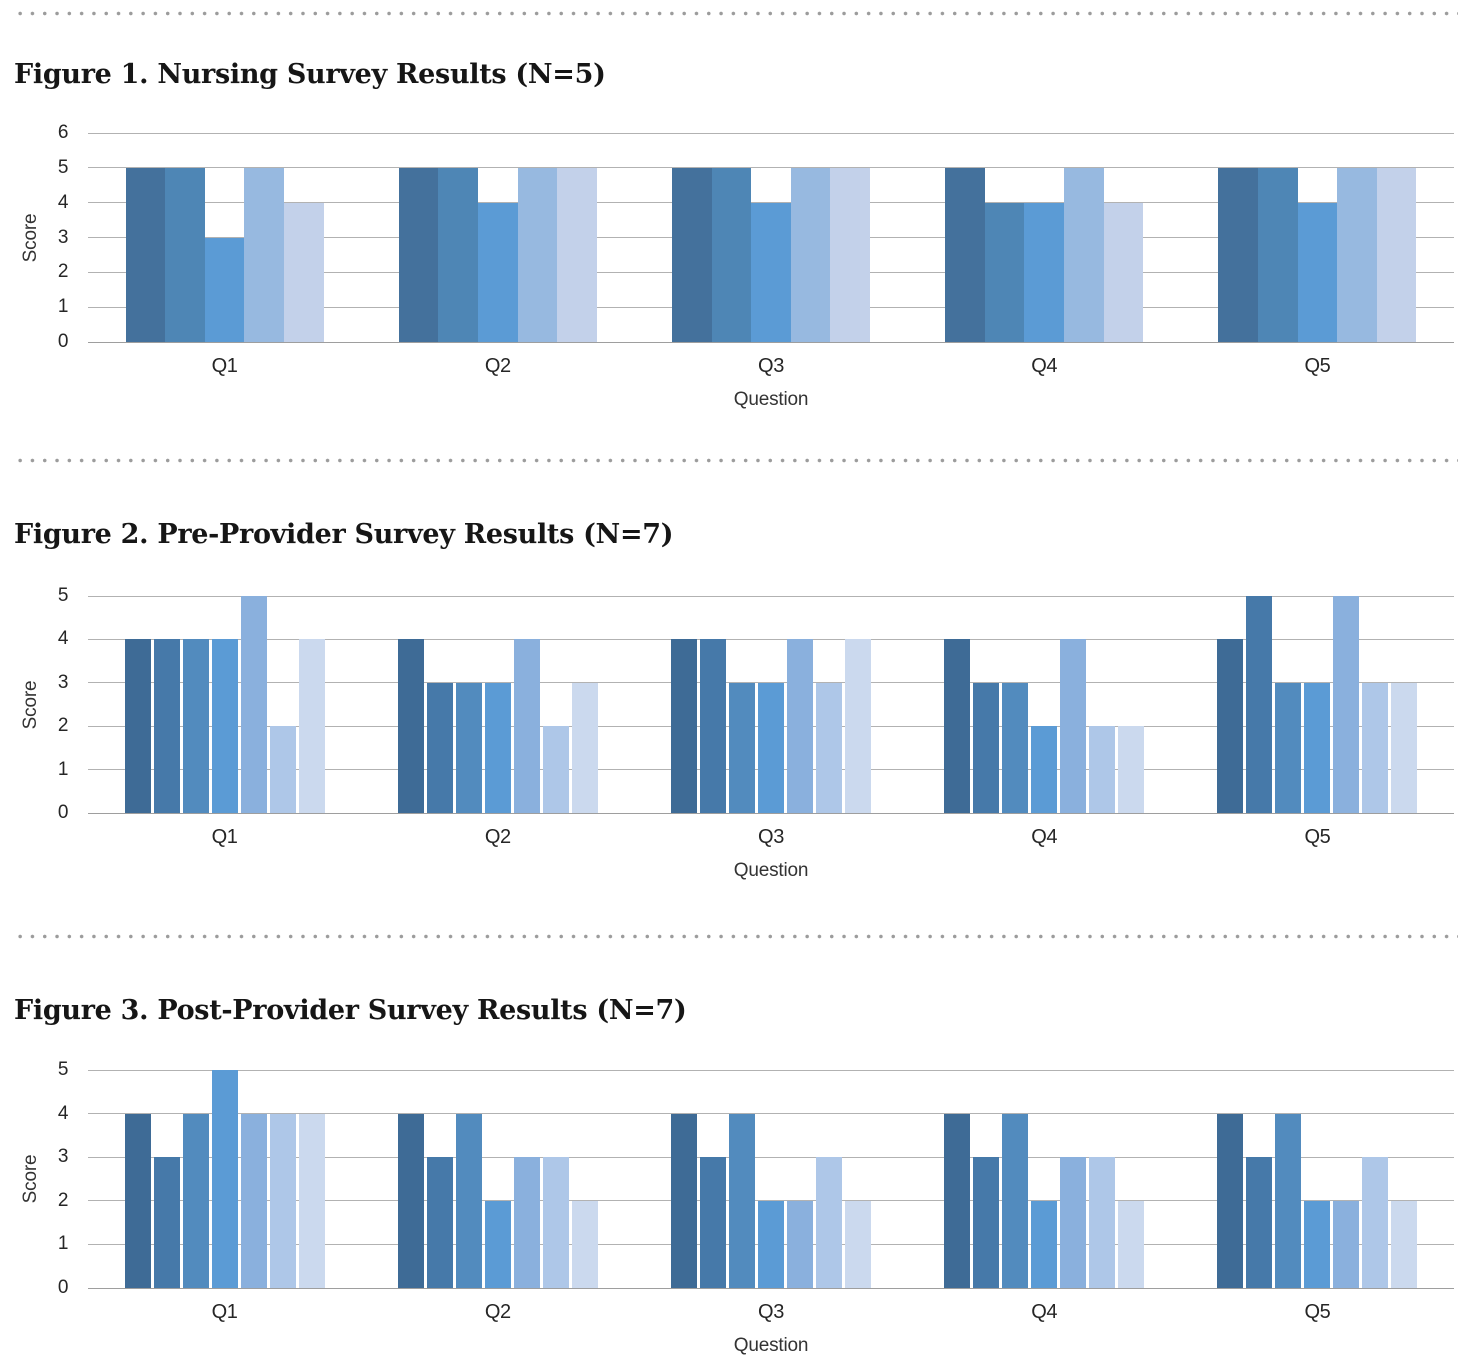  Describe the element at coordinates (224, 366) in the screenshot. I see `x-tick-label: Q1` at that location.